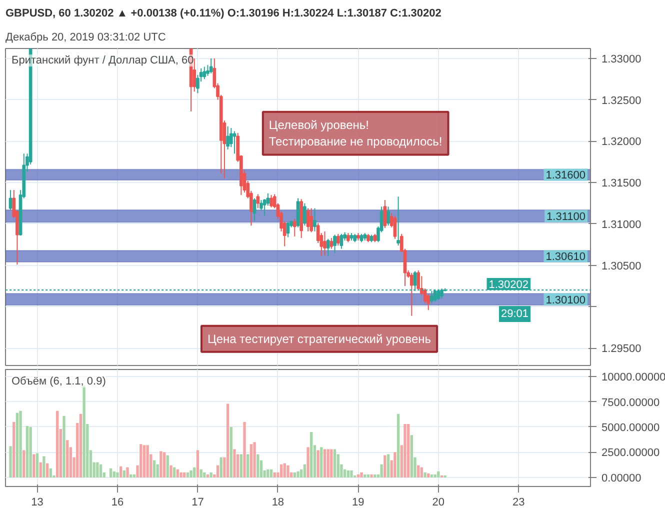 The width and height of the screenshot is (665, 524). What do you see at coordinates (566, 176) in the screenshot?
I see `band-label: 1.31600` at bounding box center [566, 176].